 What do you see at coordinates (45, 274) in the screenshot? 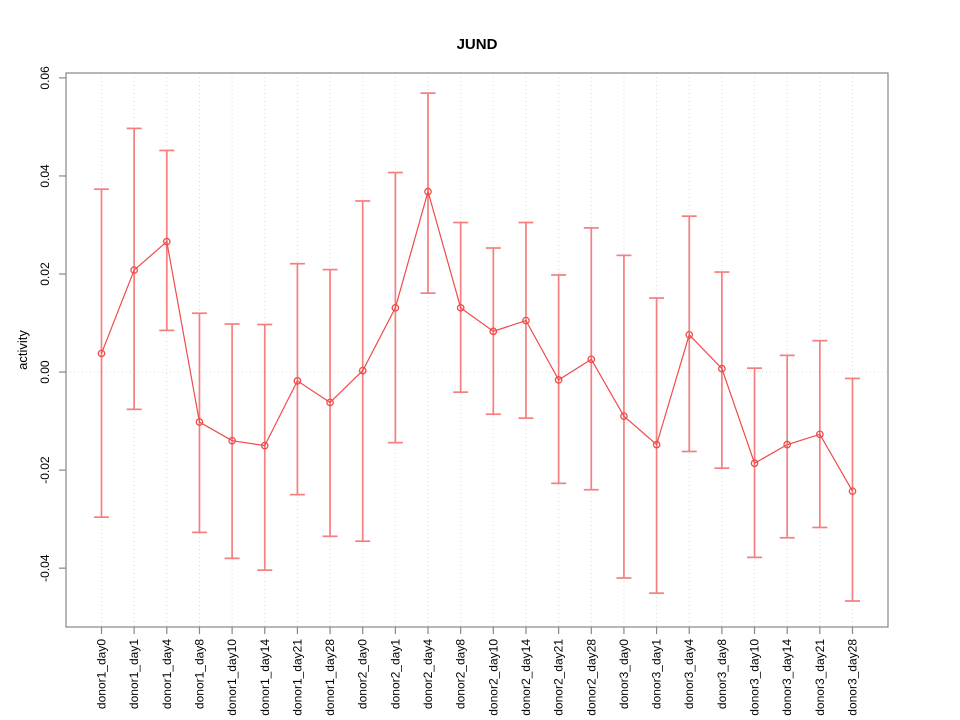
I see `y-tick-label: 0.02` at bounding box center [45, 274].